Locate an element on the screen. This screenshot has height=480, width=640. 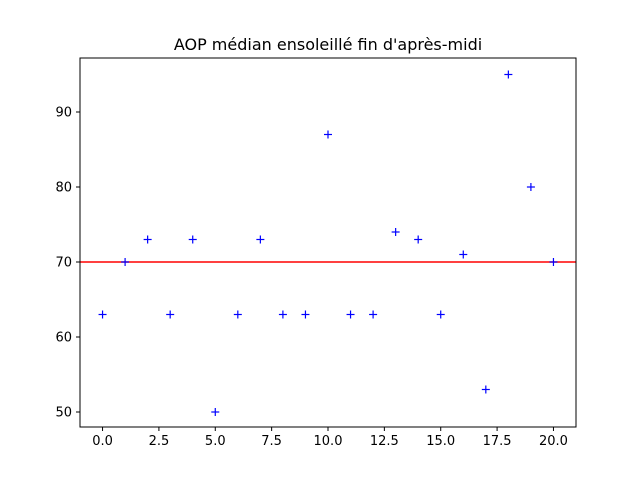
y-tick-label: 60 is located at coordinates (63, 338).